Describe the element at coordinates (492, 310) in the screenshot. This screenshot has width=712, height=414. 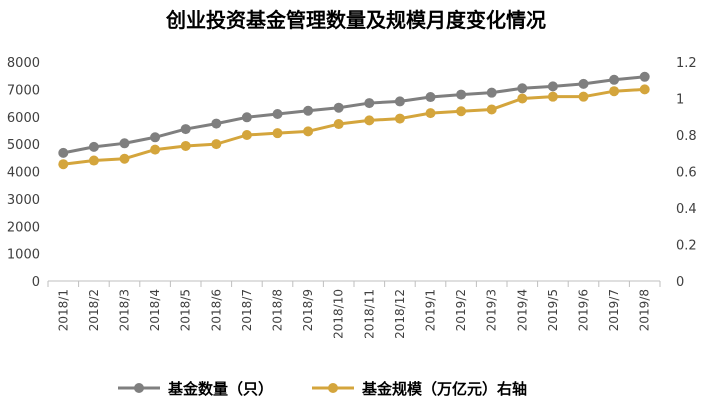
I see `x-tick-label: 2019/3` at that location.